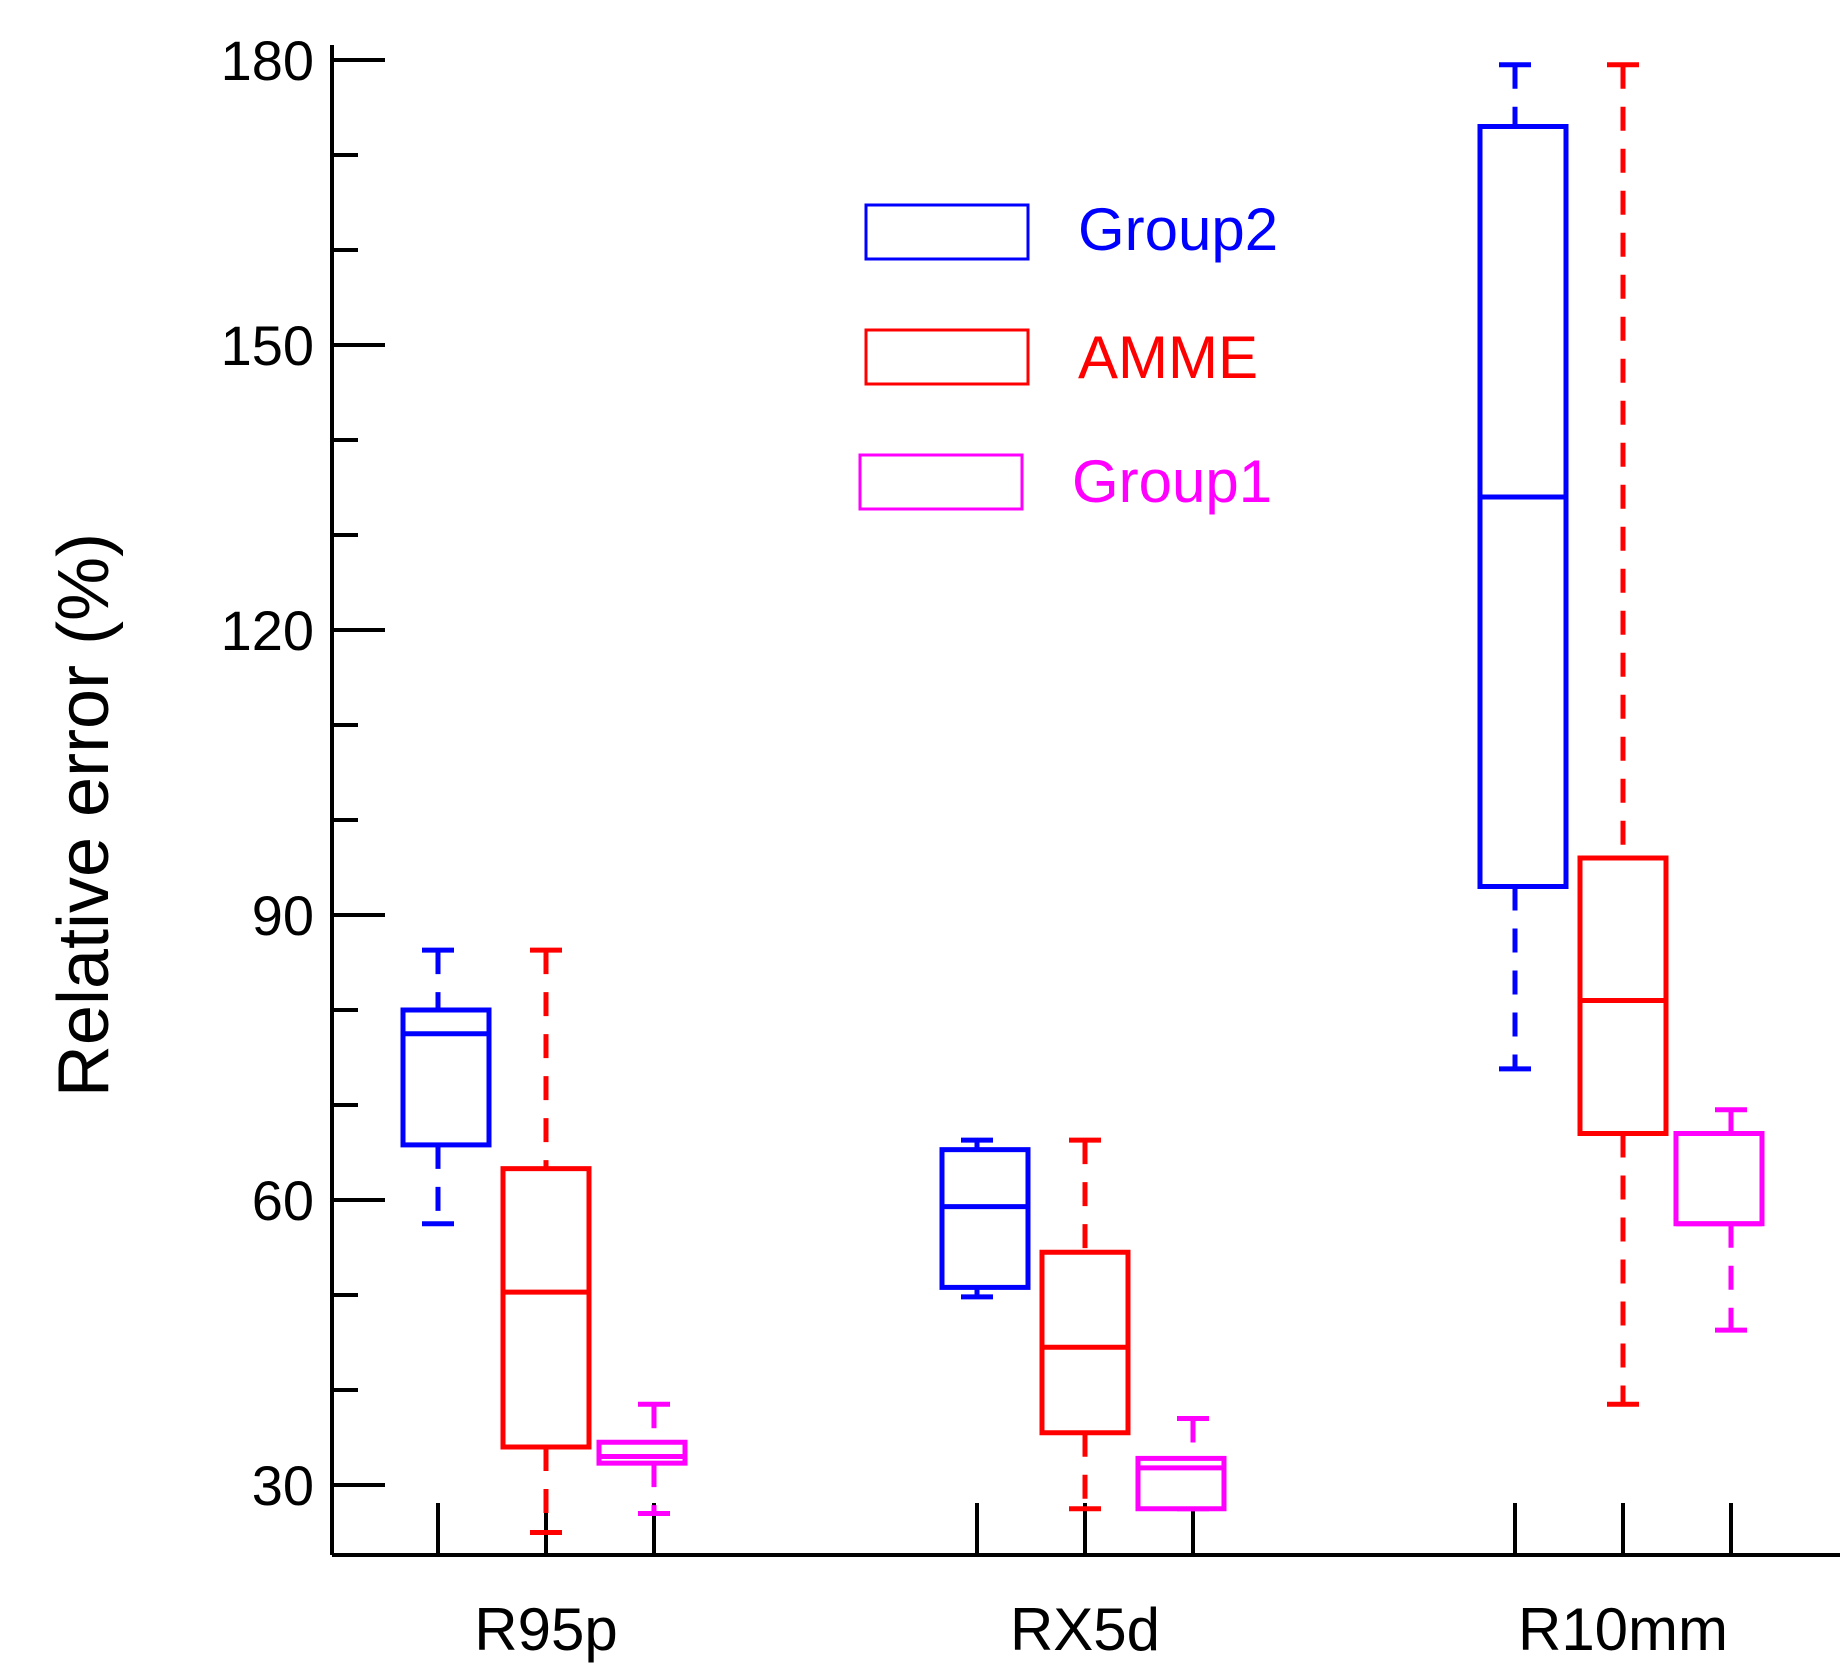 The height and width of the screenshot is (1673, 1848). Describe the element at coordinates (1065, 481) in the screenshot. I see `legend-entry-Group1: Group1` at that location.